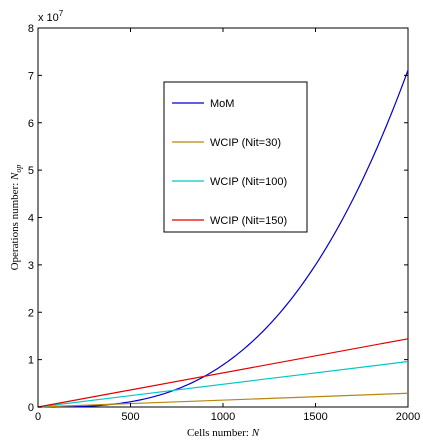 The width and height of the screenshot is (423, 443). What do you see at coordinates (51, 16) in the screenshot?
I see `y-axis-multiplier: x 107` at bounding box center [51, 16].